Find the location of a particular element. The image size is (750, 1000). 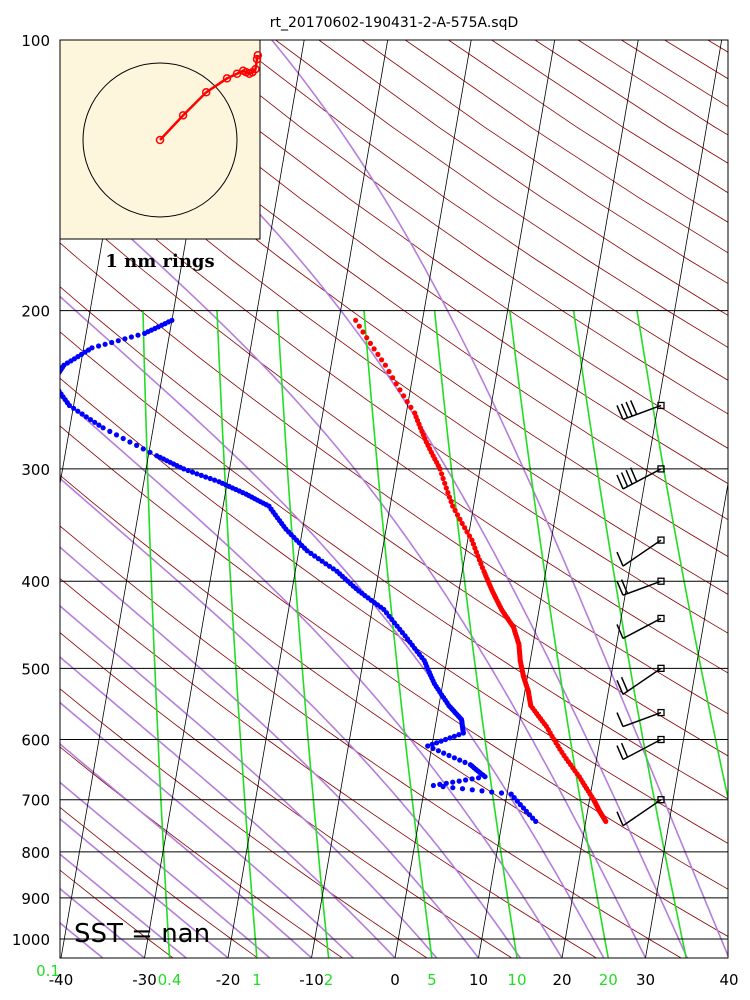

pressure-tick-label: 1000 is located at coordinates (31, 940).